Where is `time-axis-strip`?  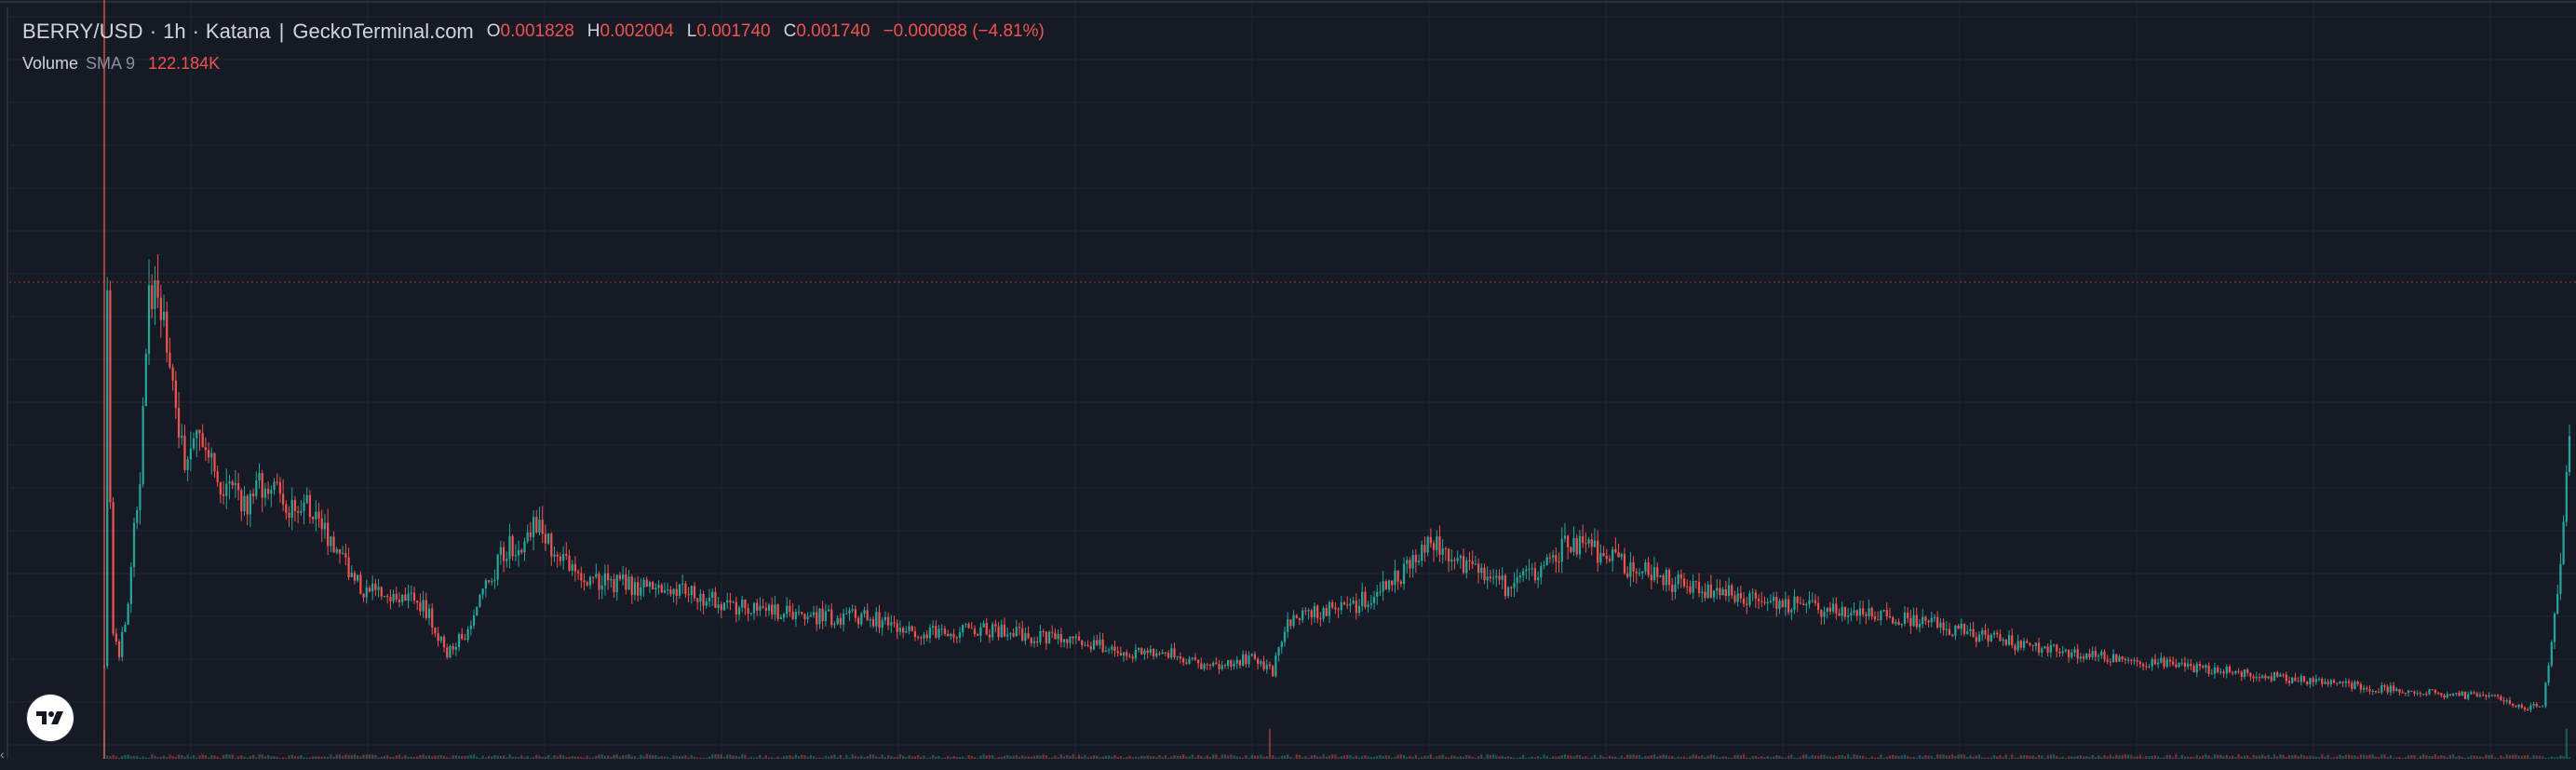 time-axis-strip is located at coordinates (1288, 764).